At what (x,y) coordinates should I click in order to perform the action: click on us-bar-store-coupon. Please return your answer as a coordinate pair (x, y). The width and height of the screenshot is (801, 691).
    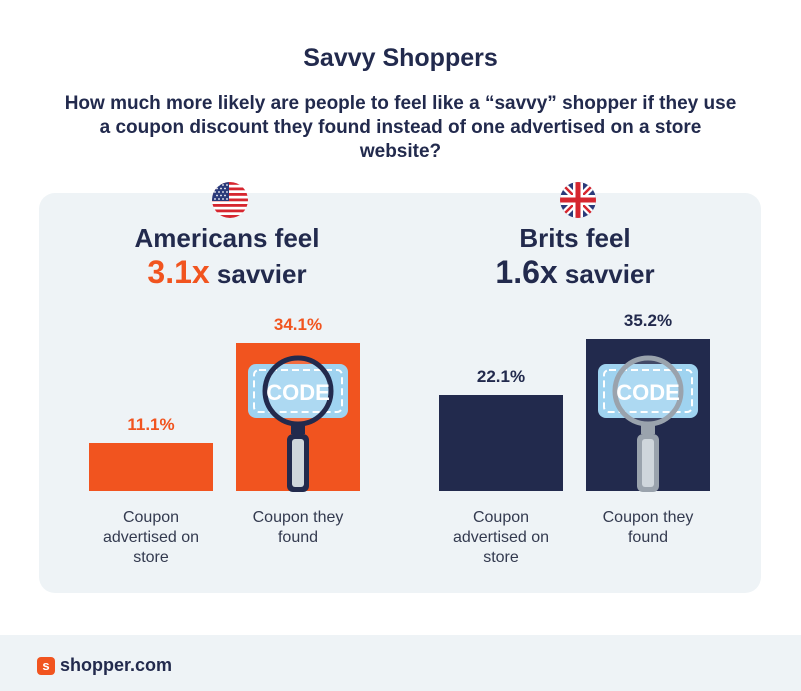
    Looking at the image, I should click on (151, 466).